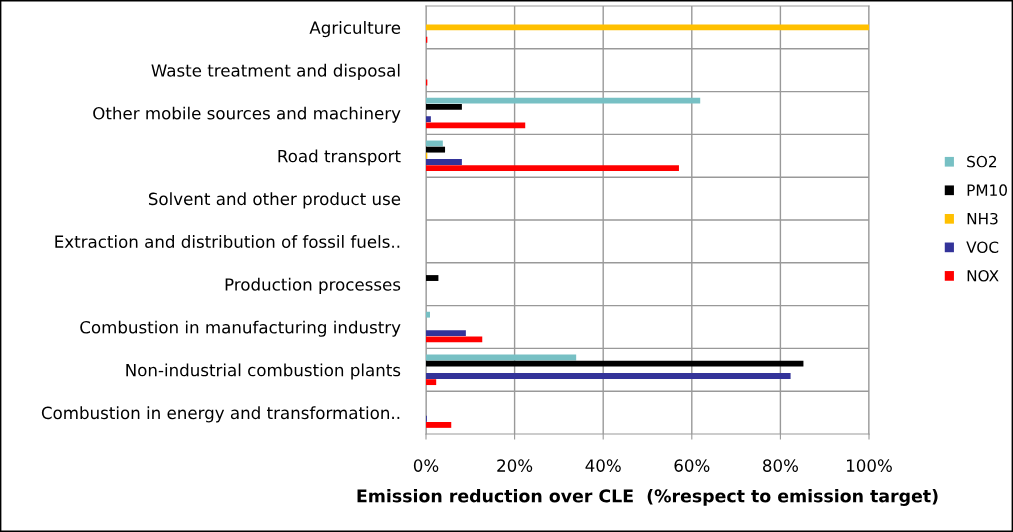 The image size is (1013, 532). What do you see at coordinates (227, 241) in the screenshot?
I see `y-tick-label: Extraction and distribution of fossil fuels..` at bounding box center [227, 241].